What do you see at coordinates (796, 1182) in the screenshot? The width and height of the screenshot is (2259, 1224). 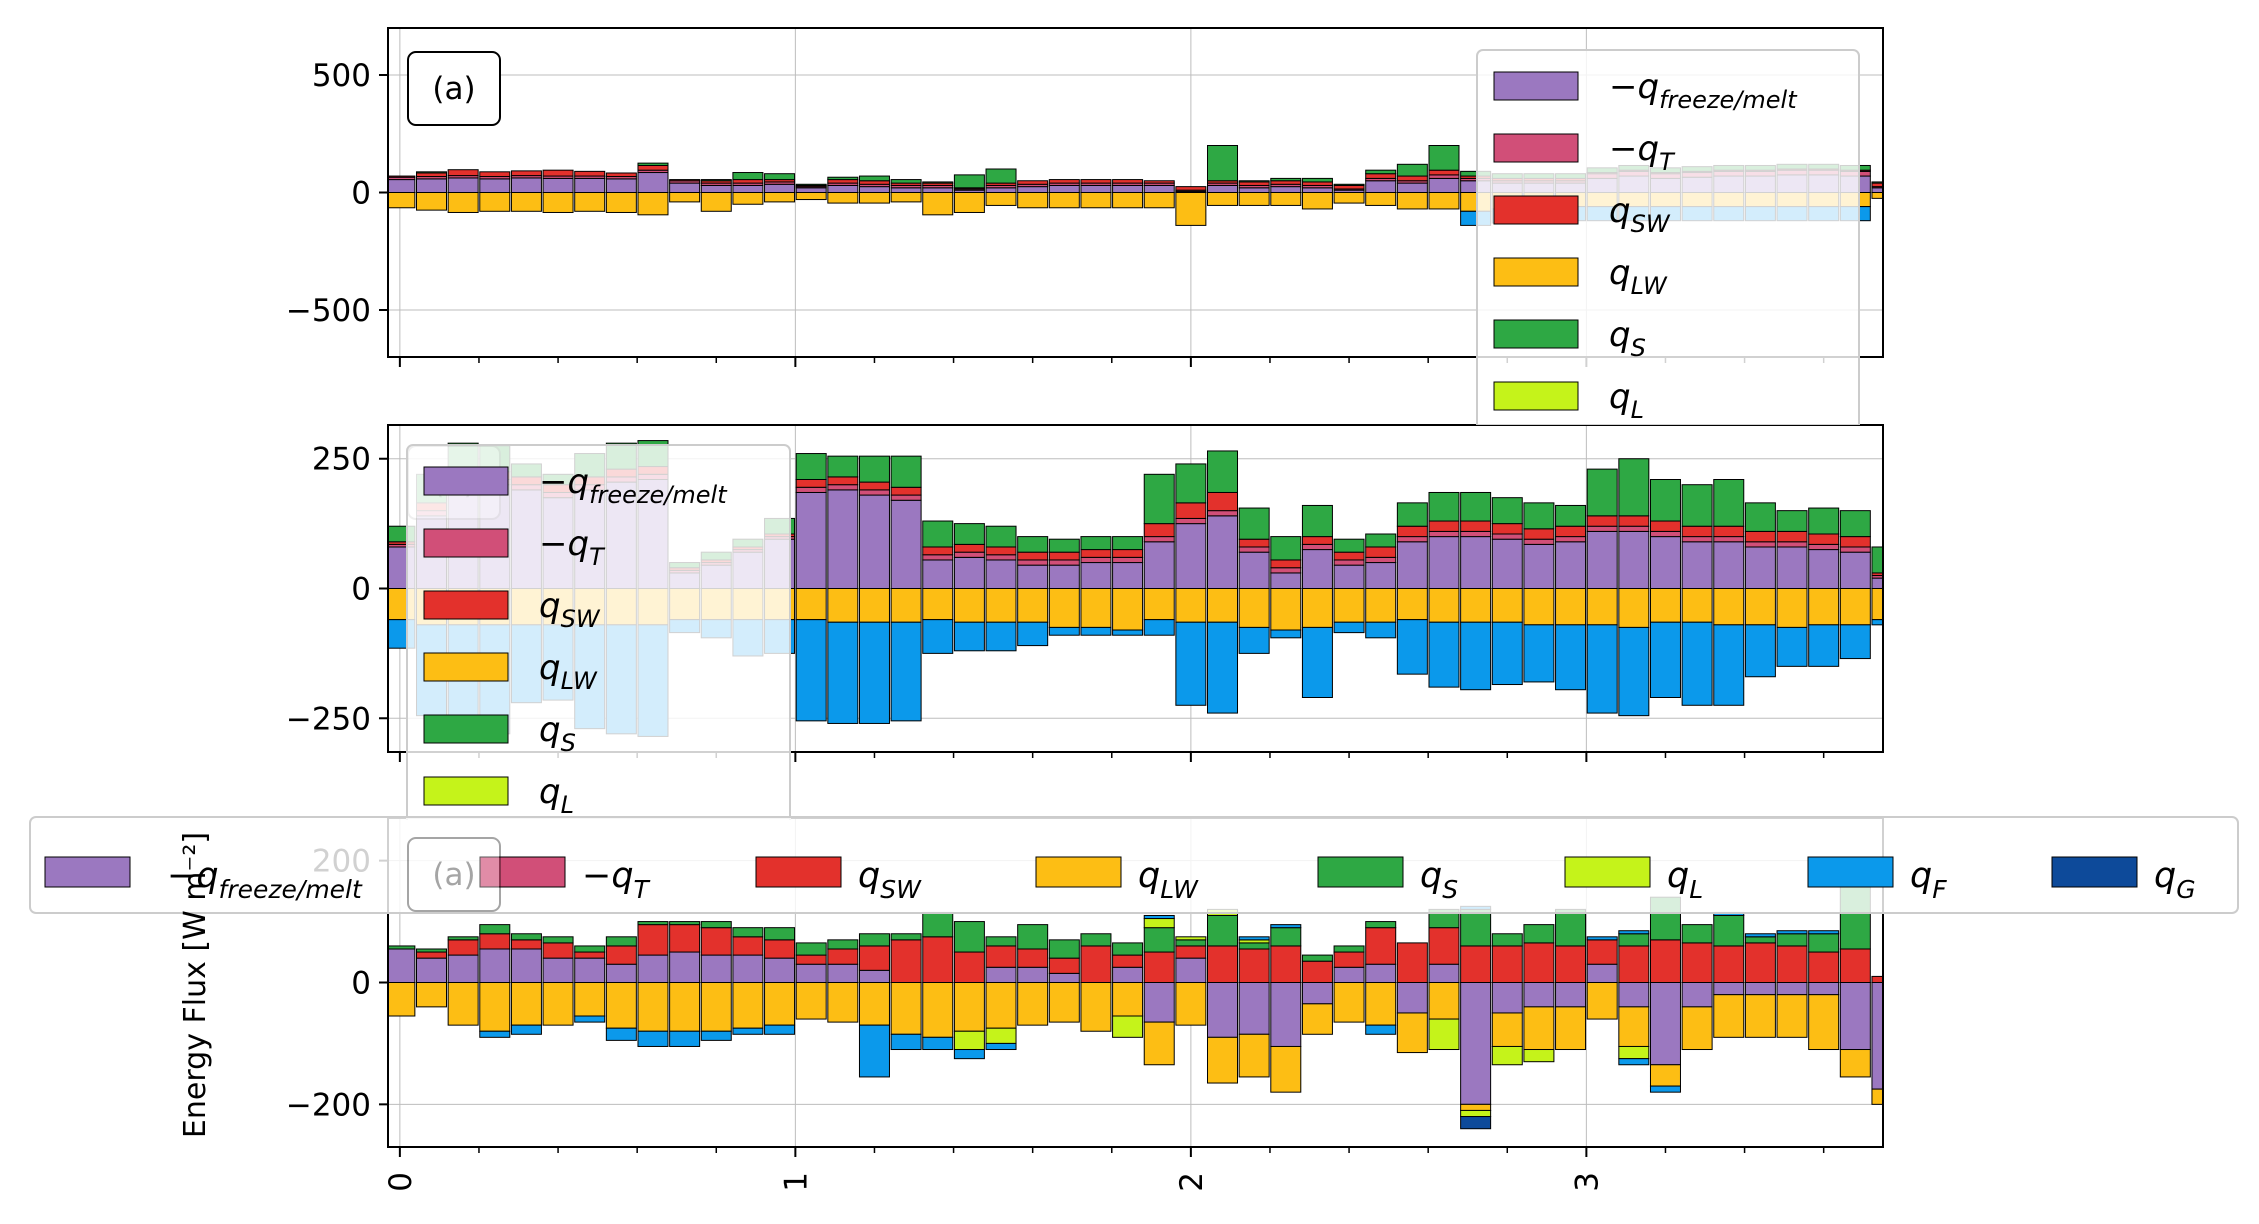 I see `x-tick-label: 1` at bounding box center [796, 1182].